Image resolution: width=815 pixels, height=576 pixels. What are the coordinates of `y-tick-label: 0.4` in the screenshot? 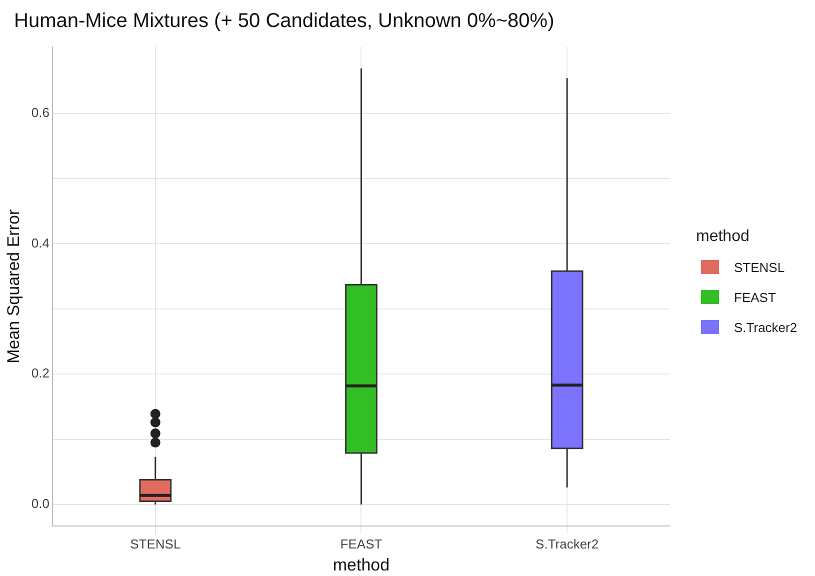 It's located at (40, 242).